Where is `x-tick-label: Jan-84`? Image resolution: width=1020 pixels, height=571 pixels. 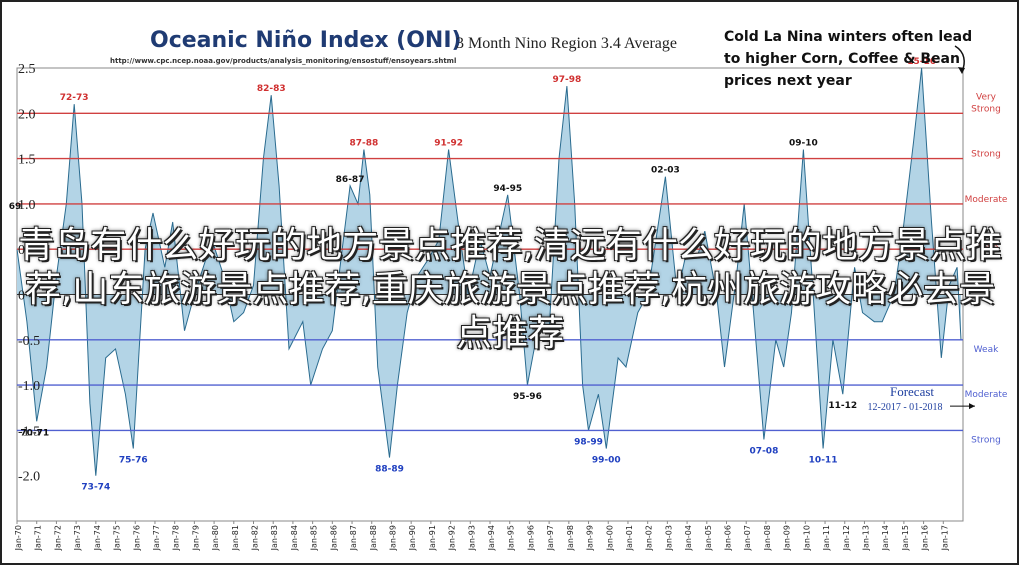 x-tick-label: Jan-84 is located at coordinates (294, 538).